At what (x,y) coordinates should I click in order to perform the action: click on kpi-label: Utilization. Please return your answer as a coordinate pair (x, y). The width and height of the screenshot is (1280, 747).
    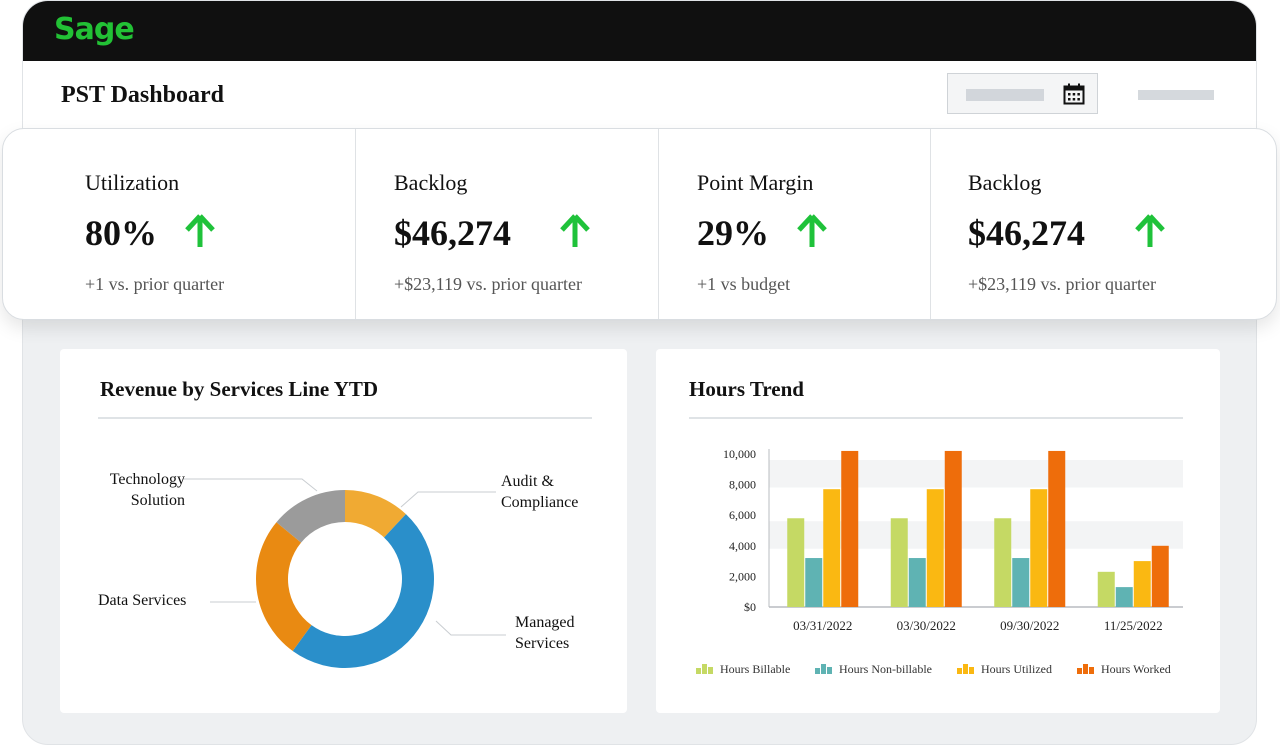
    Looking at the image, I should click on (132, 182).